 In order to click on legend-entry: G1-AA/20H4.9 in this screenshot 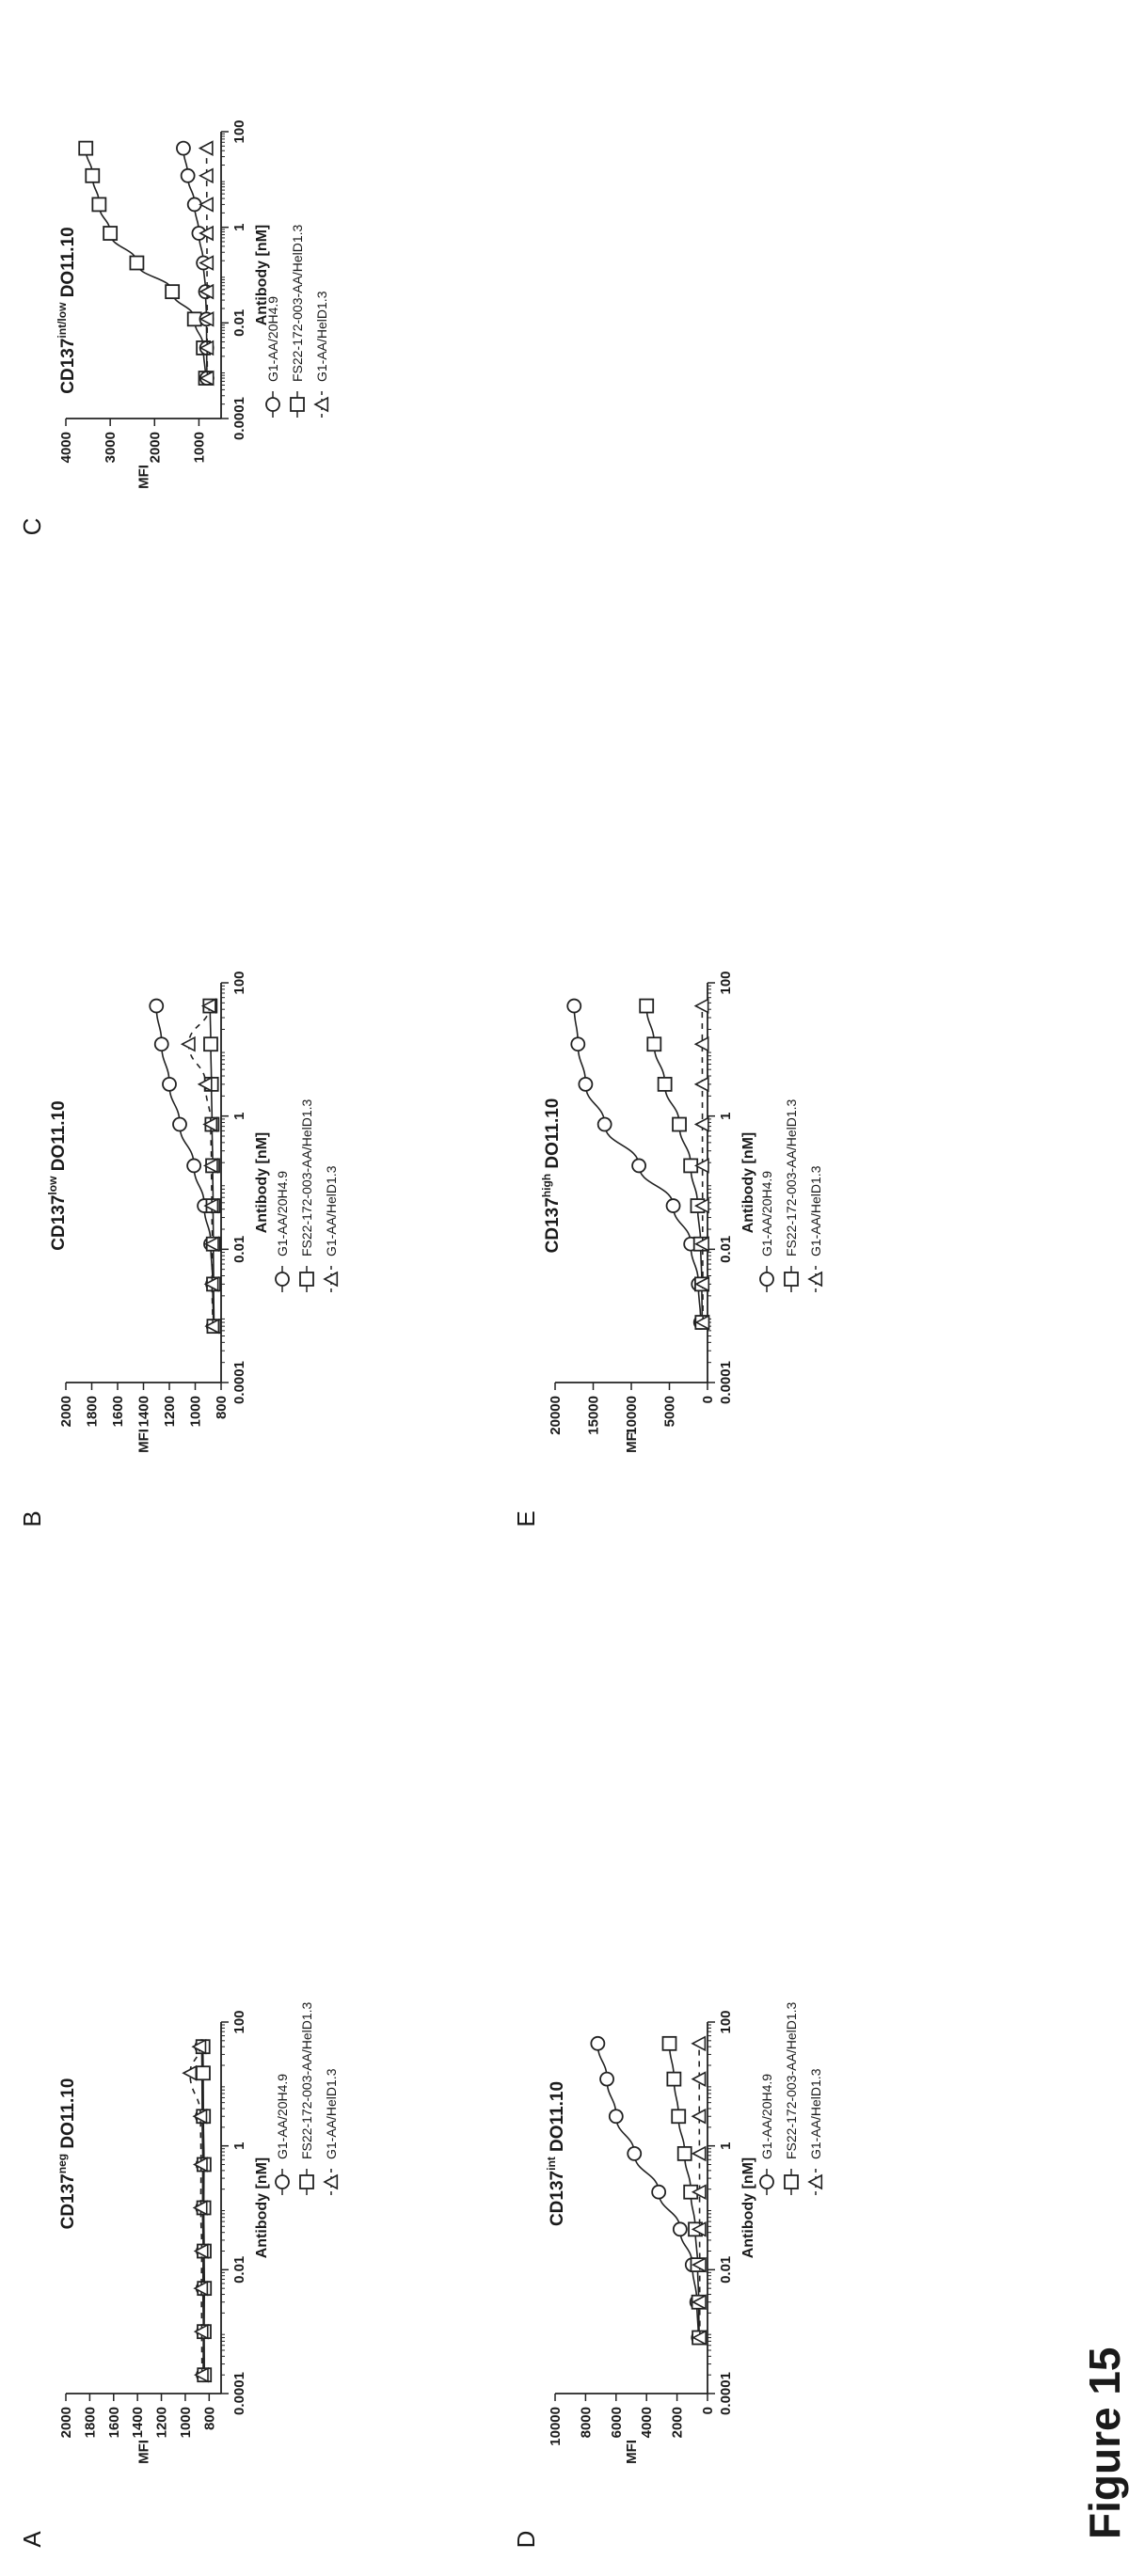, I will do `click(273, 357)`.